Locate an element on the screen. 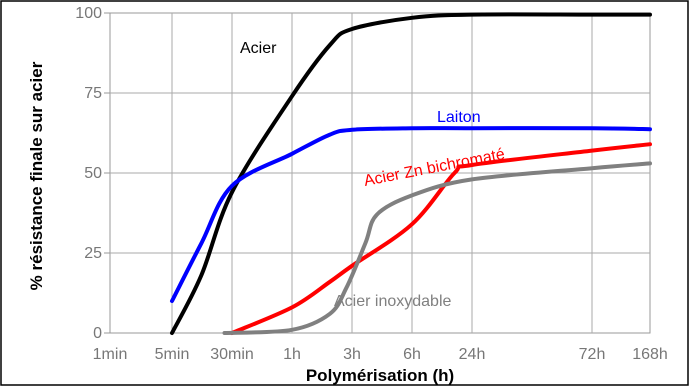 This screenshot has width=690, height=387. x-tick-label: 6h is located at coordinates (412, 354).